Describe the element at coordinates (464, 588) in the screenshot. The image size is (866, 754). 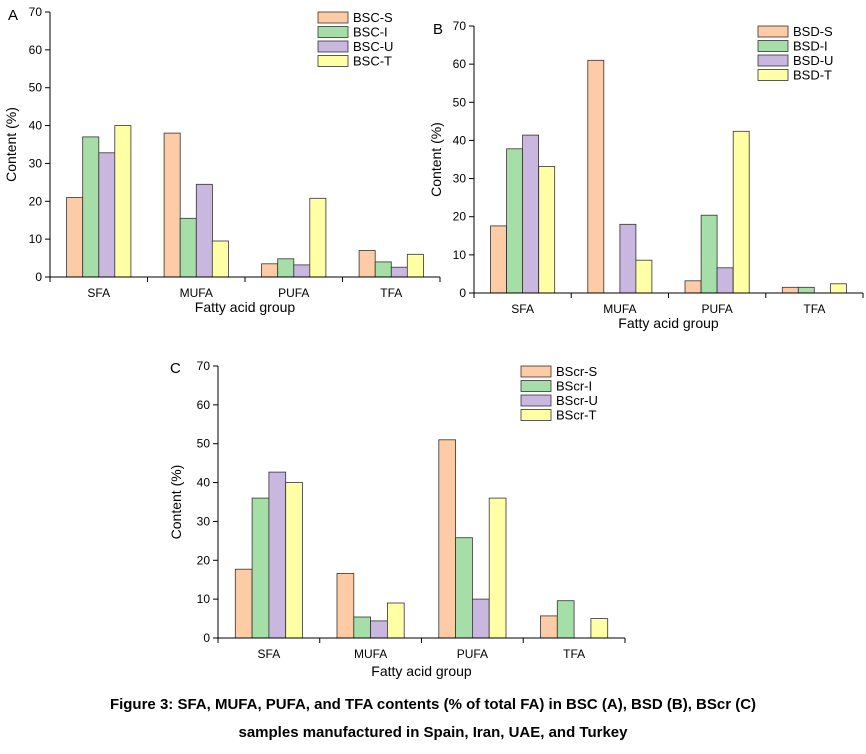
I see `bar-bscr-i-pufa` at that location.